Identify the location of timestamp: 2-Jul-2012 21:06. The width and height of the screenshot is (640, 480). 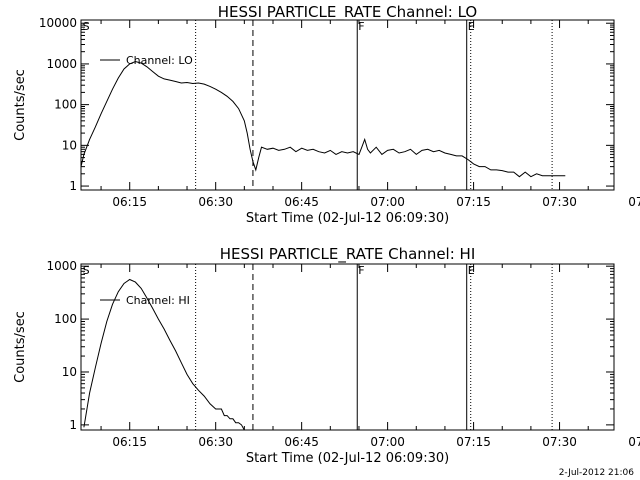
(596, 473).